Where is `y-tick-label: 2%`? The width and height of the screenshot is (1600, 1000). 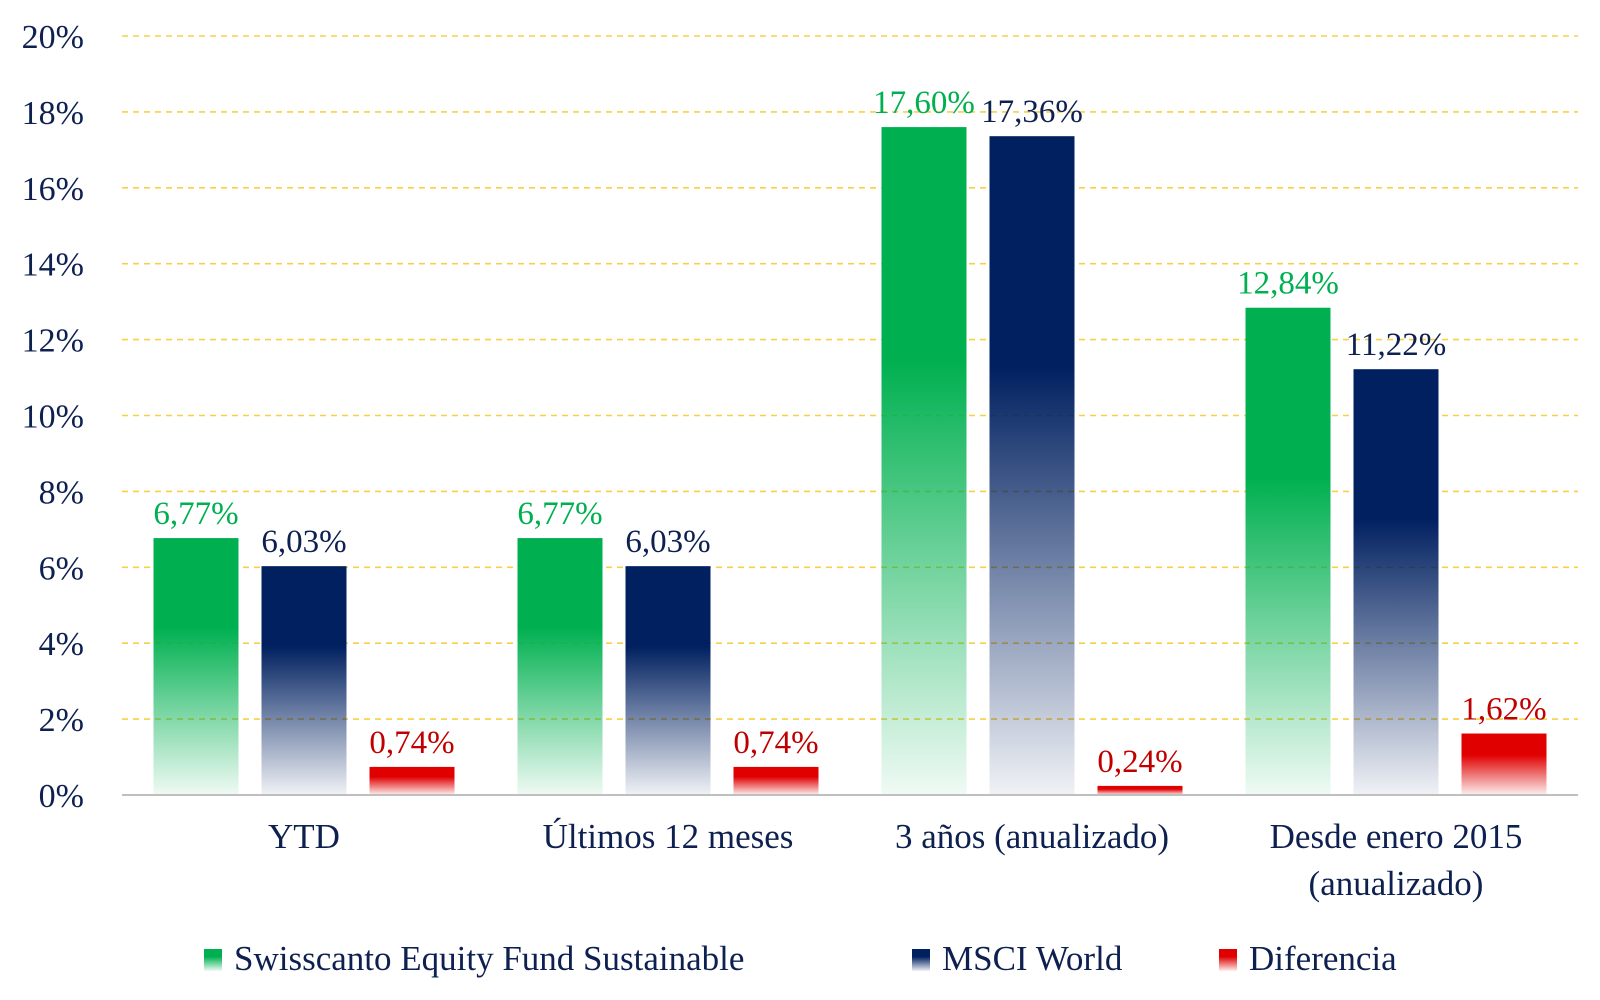 y-tick-label: 2% is located at coordinates (61, 720).